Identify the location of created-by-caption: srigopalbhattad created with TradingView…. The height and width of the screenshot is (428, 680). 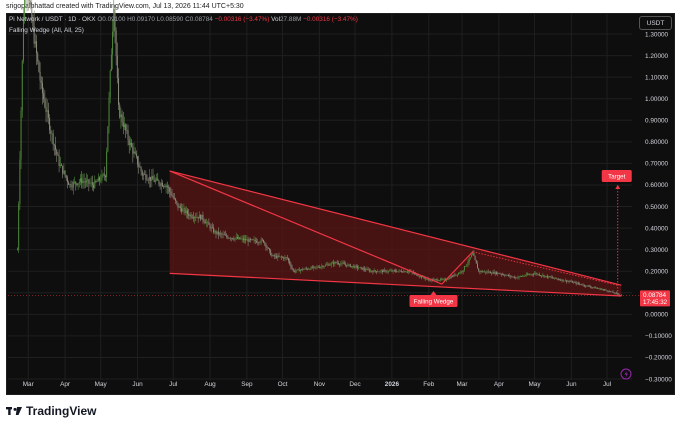
(125, 6).